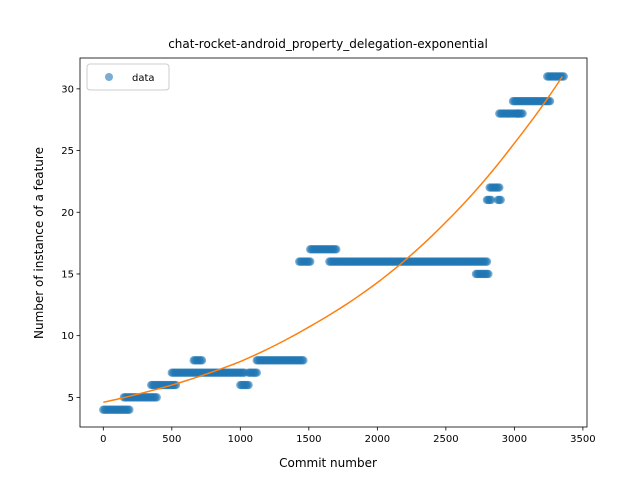  Describe the element at coordinates (171, 439) in the screenshot. I see `x-tick-label: 500` at that location.